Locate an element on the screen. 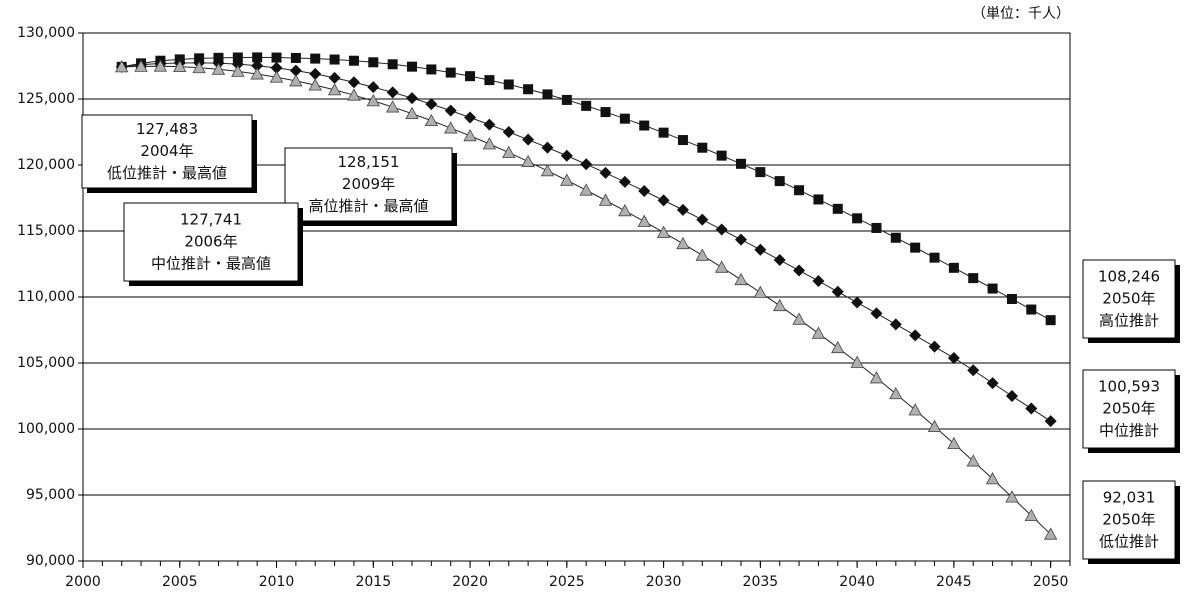  y-tick-label: 110,000 is located at coordinates (46, 297).